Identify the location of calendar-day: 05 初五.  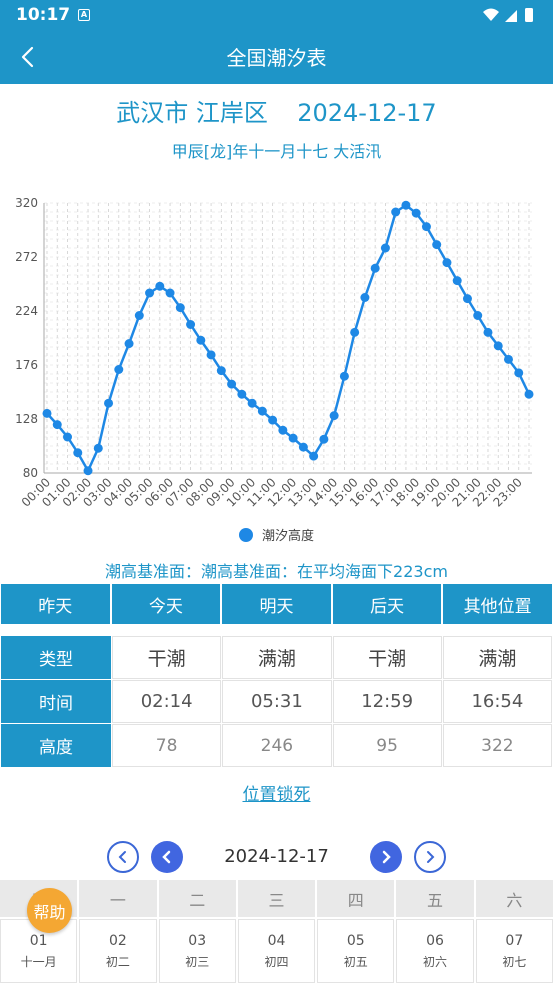
(356, 951).